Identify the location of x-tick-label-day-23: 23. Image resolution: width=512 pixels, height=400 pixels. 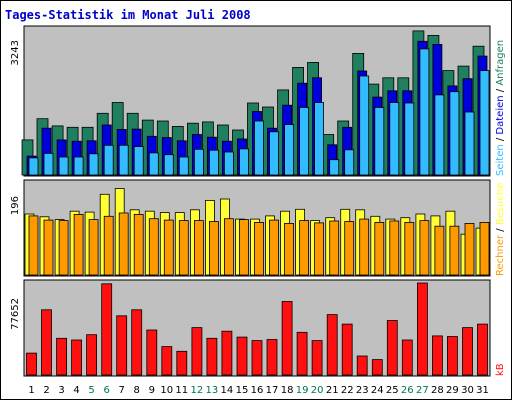
(362, 390).